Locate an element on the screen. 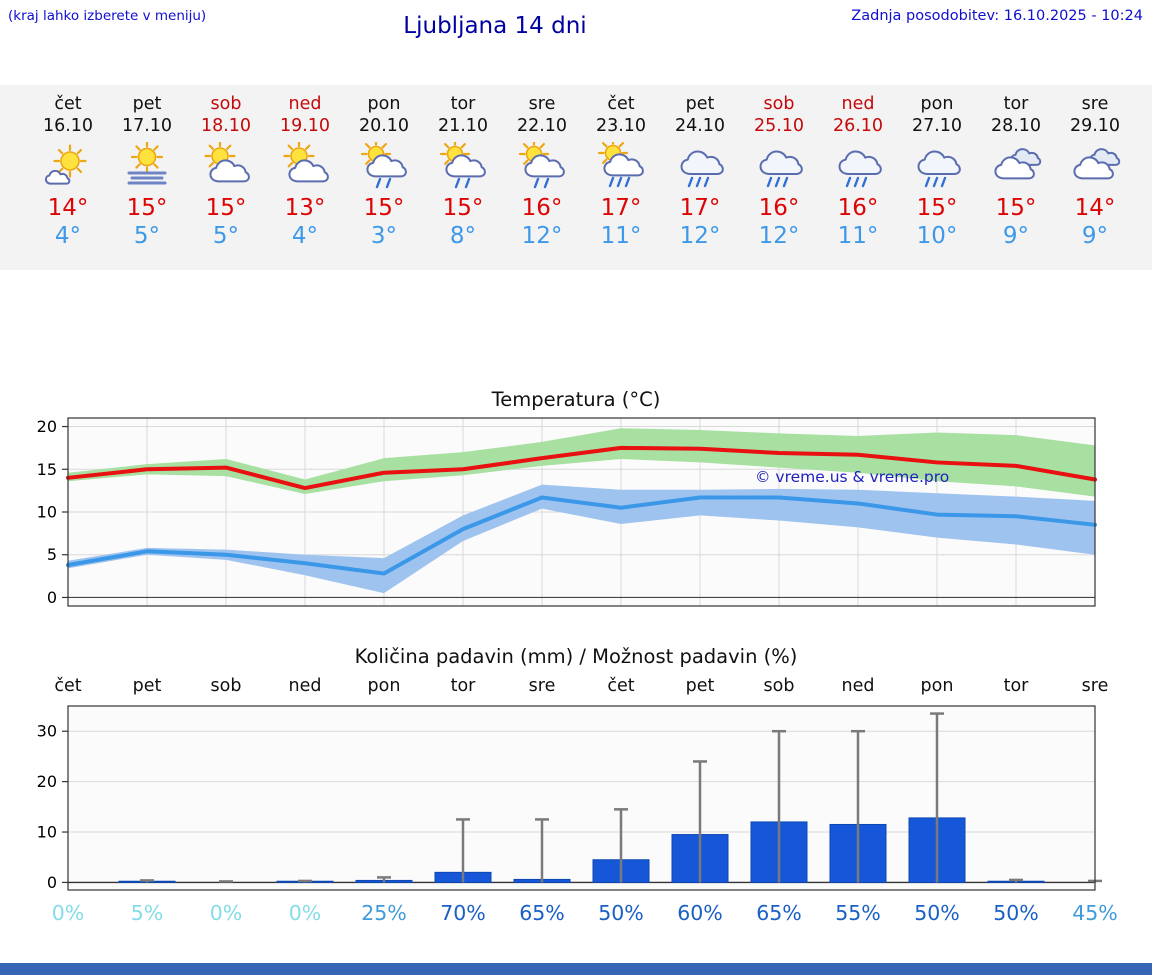  day-date: 23.10 is located at coordinates (621, 126).